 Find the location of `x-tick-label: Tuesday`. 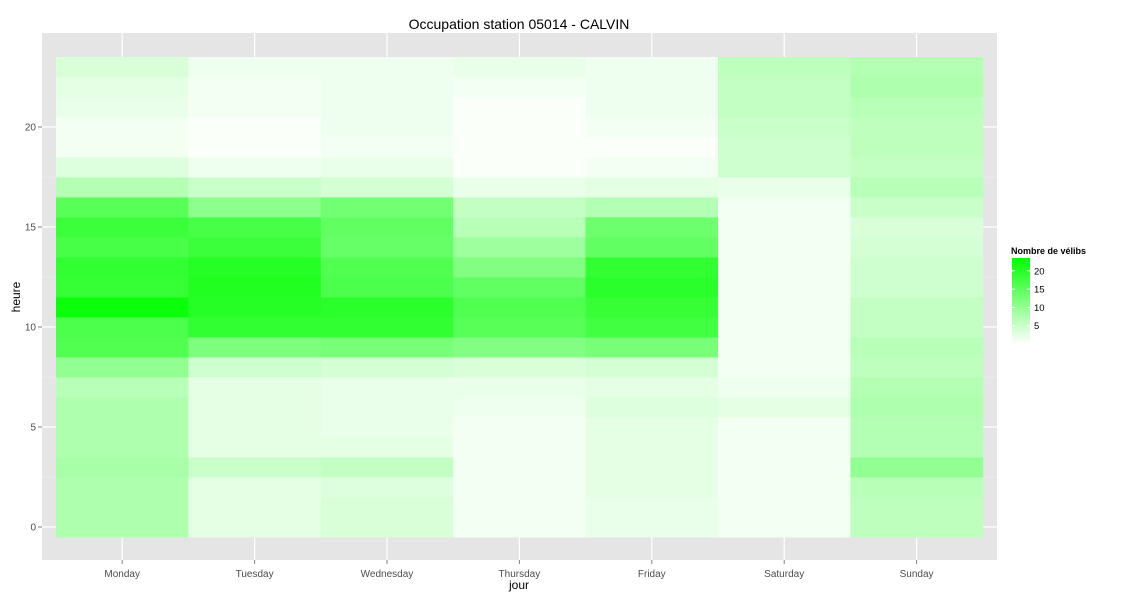

x-tick-label: Tuesday is located at coordinates (255, 574).